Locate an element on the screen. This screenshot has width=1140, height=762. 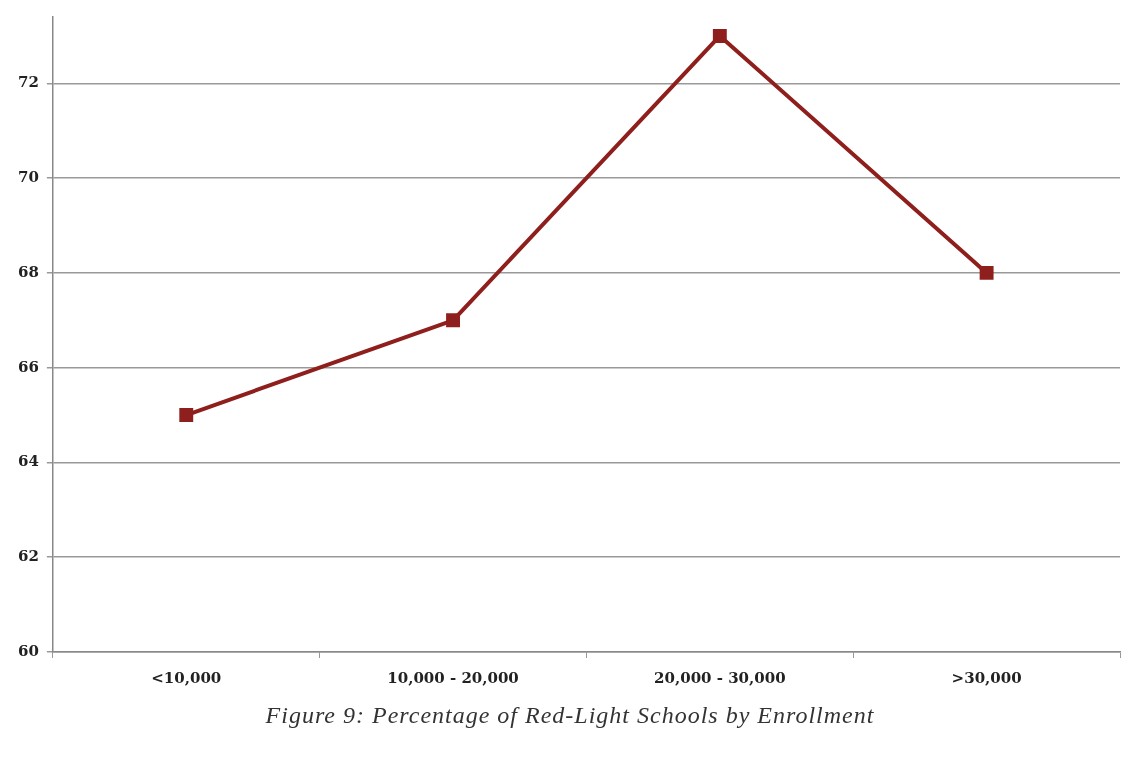
x-tick-label: >30,000 is located at coordinates (986, 677).